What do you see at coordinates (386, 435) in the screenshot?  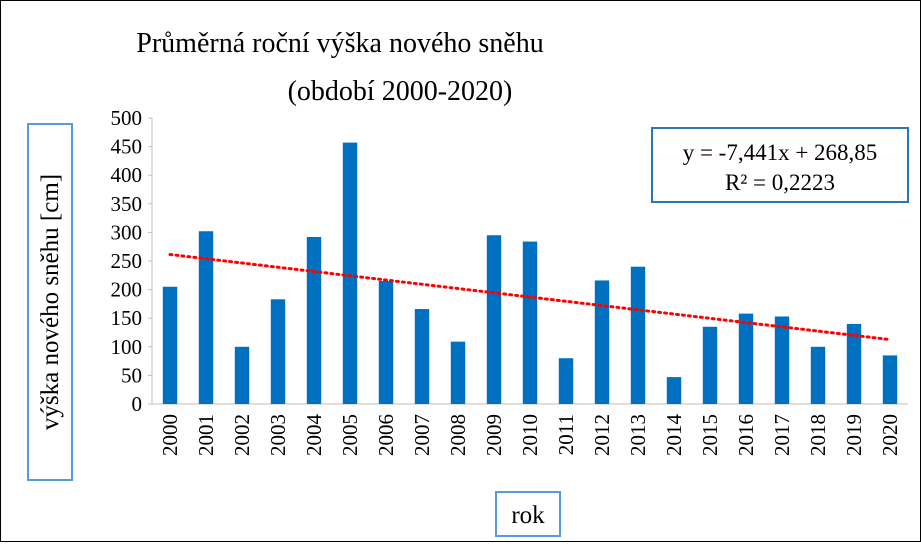 I see `x-tick-label: 2006` at bounding box center [386, 435].